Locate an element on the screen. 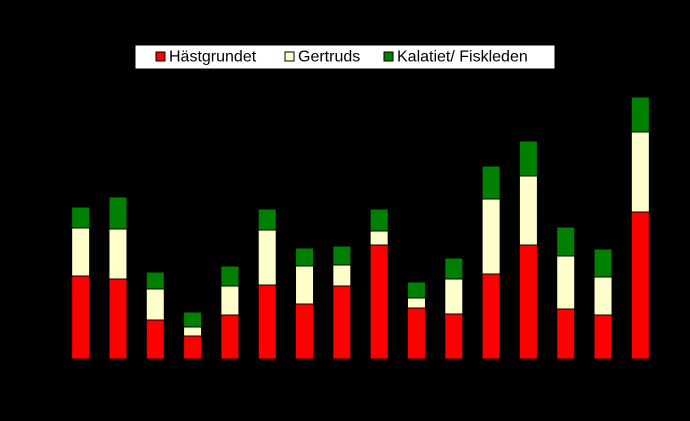  legend-box is located at coordinates (345, 57).